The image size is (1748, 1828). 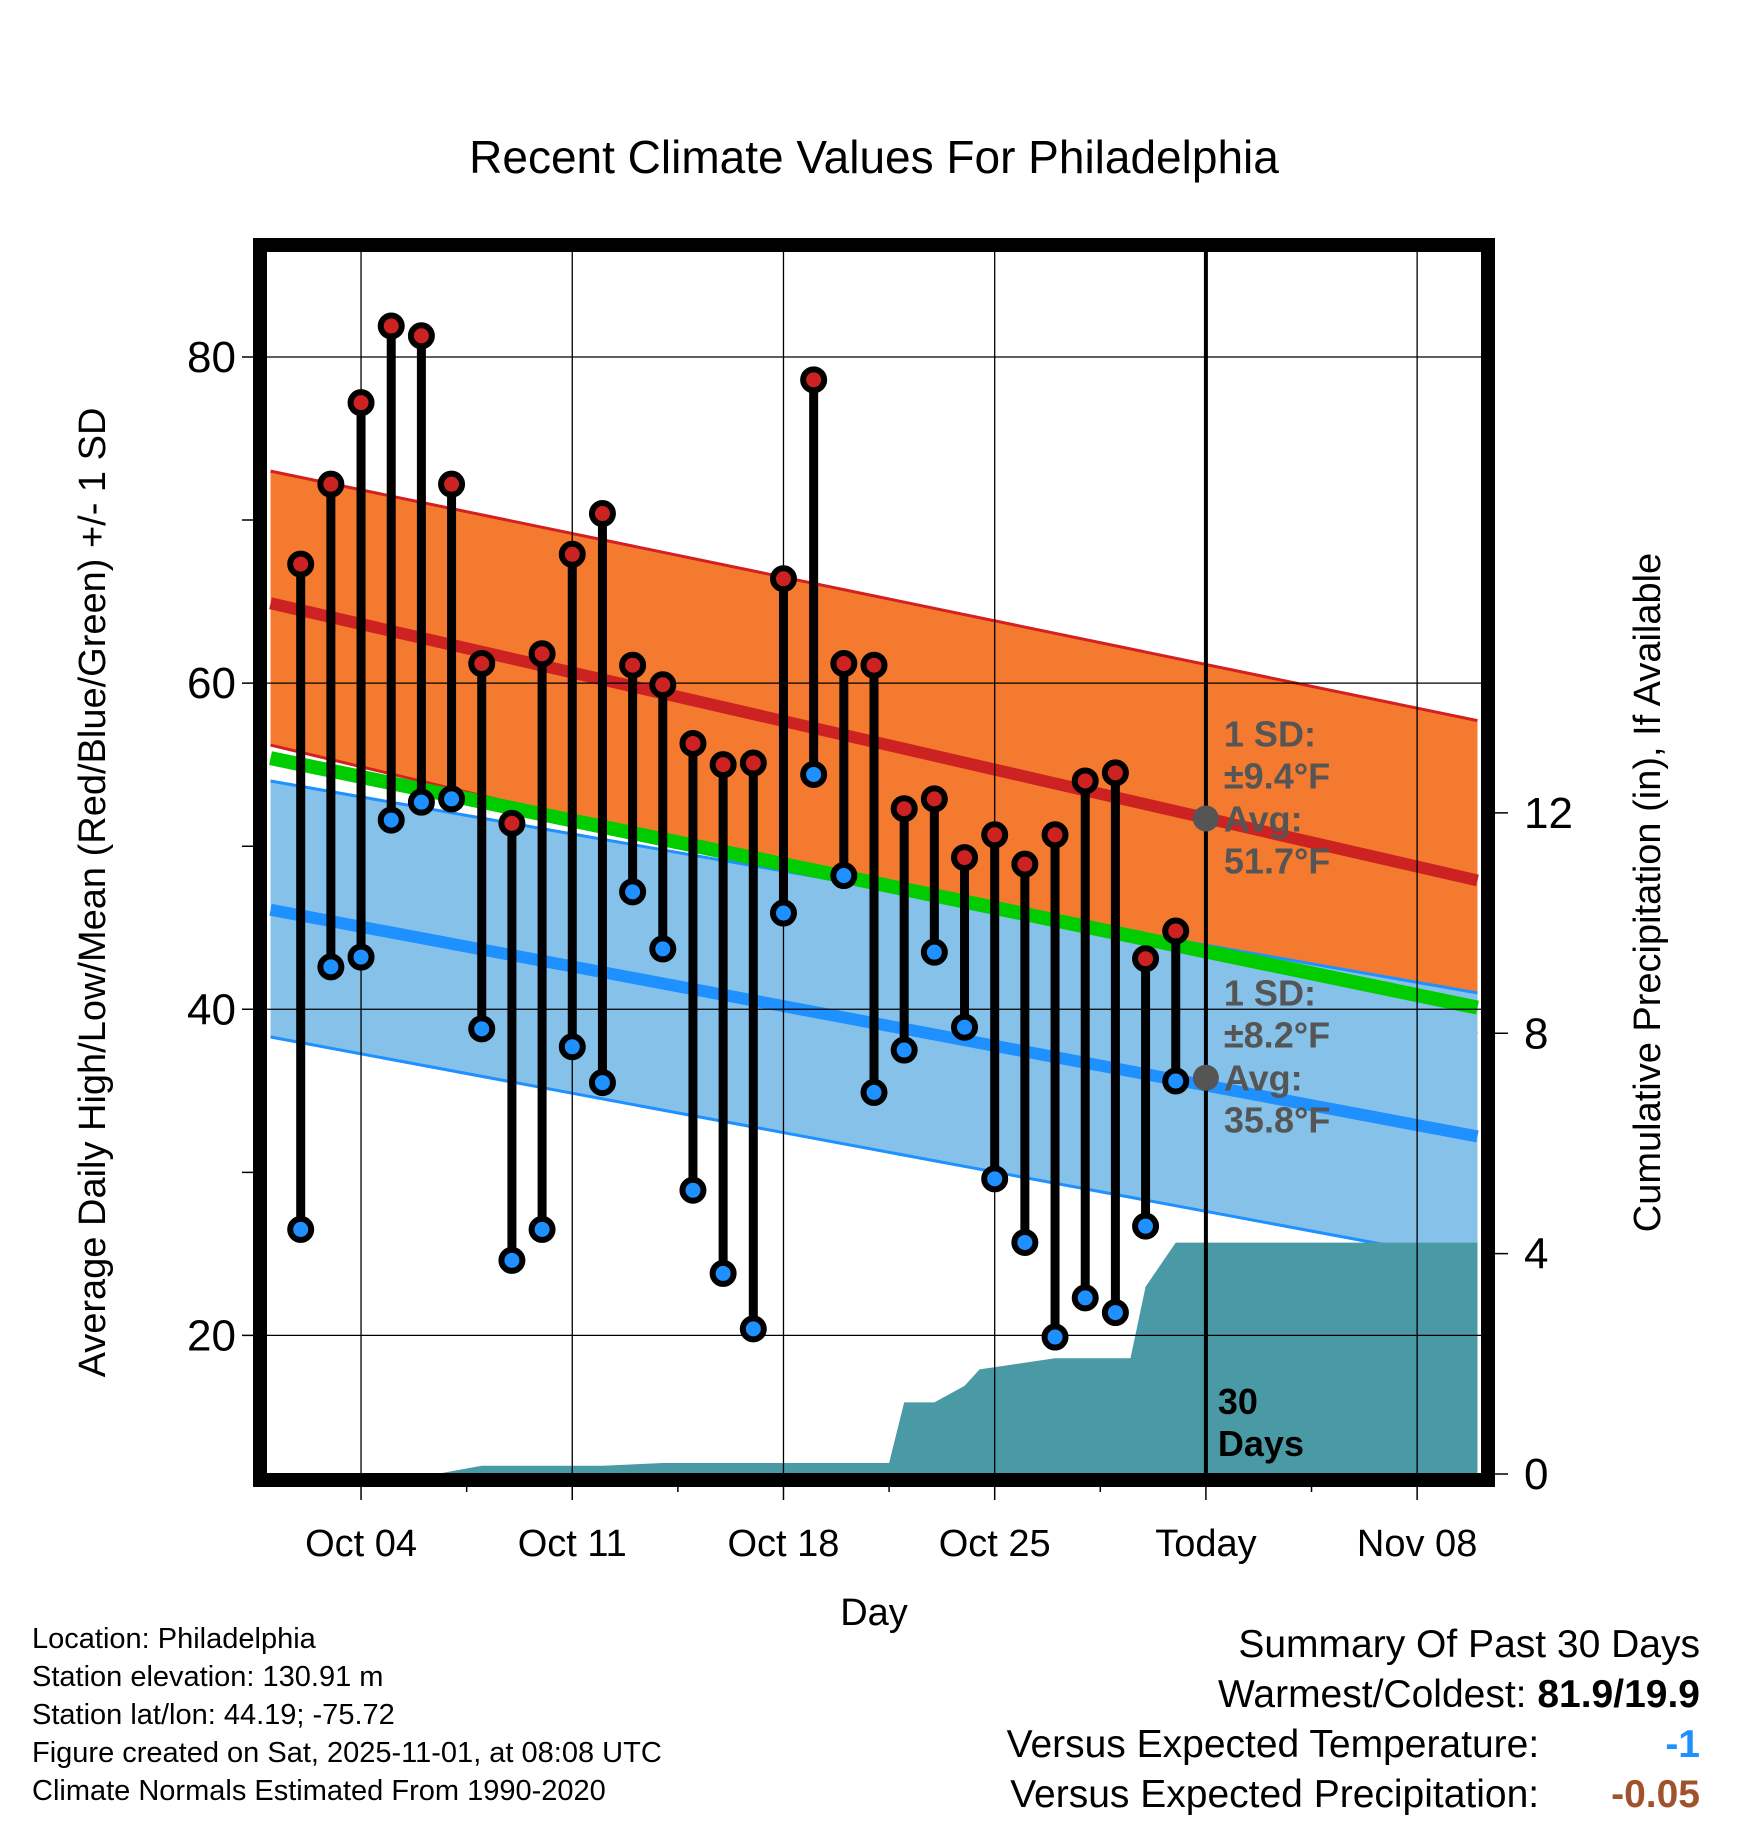 What do you see at coordinates (1417, 1544) in the screenshot?
I see `bottom-axis-label: Nov 08` at bounding box center [1417, 1544].